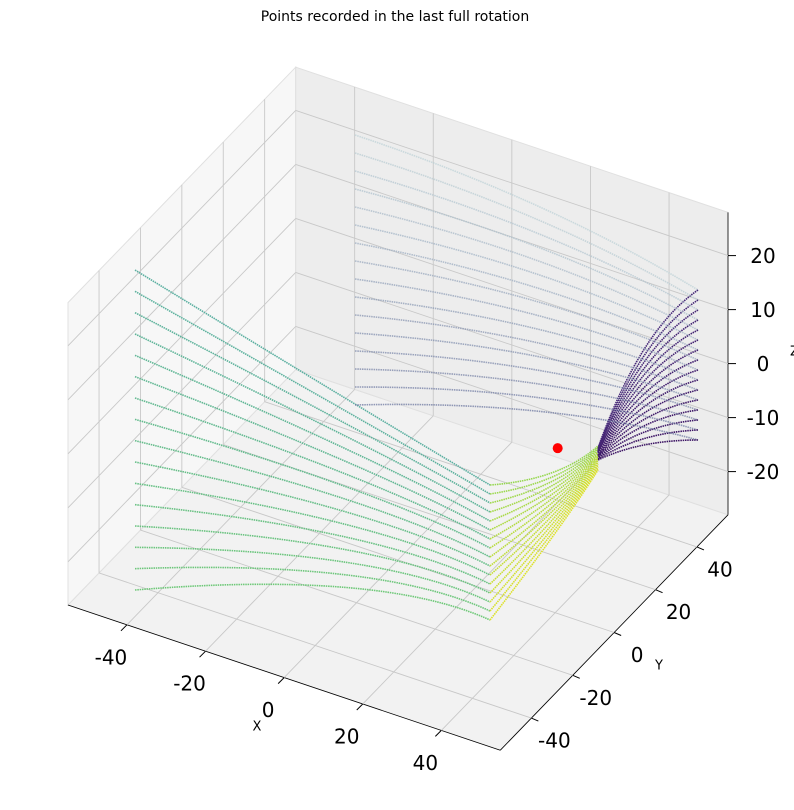 The width and height of the screenshot is (794, 810). I want to click on z-tick-label: -10, so click(763, 418).